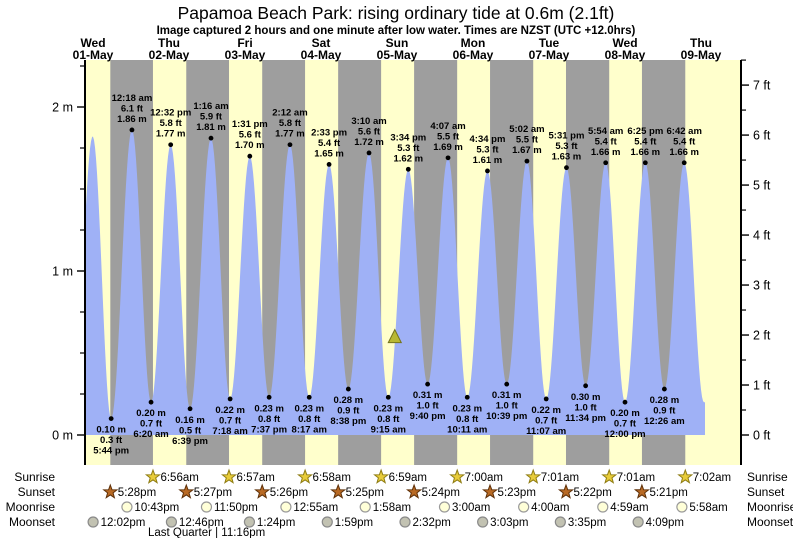  What do you see at coordinates (290, 123) in the screenshot?
I see `tide-annotation-high-ft: 5.8 ft` at bounding box center [290, 123].